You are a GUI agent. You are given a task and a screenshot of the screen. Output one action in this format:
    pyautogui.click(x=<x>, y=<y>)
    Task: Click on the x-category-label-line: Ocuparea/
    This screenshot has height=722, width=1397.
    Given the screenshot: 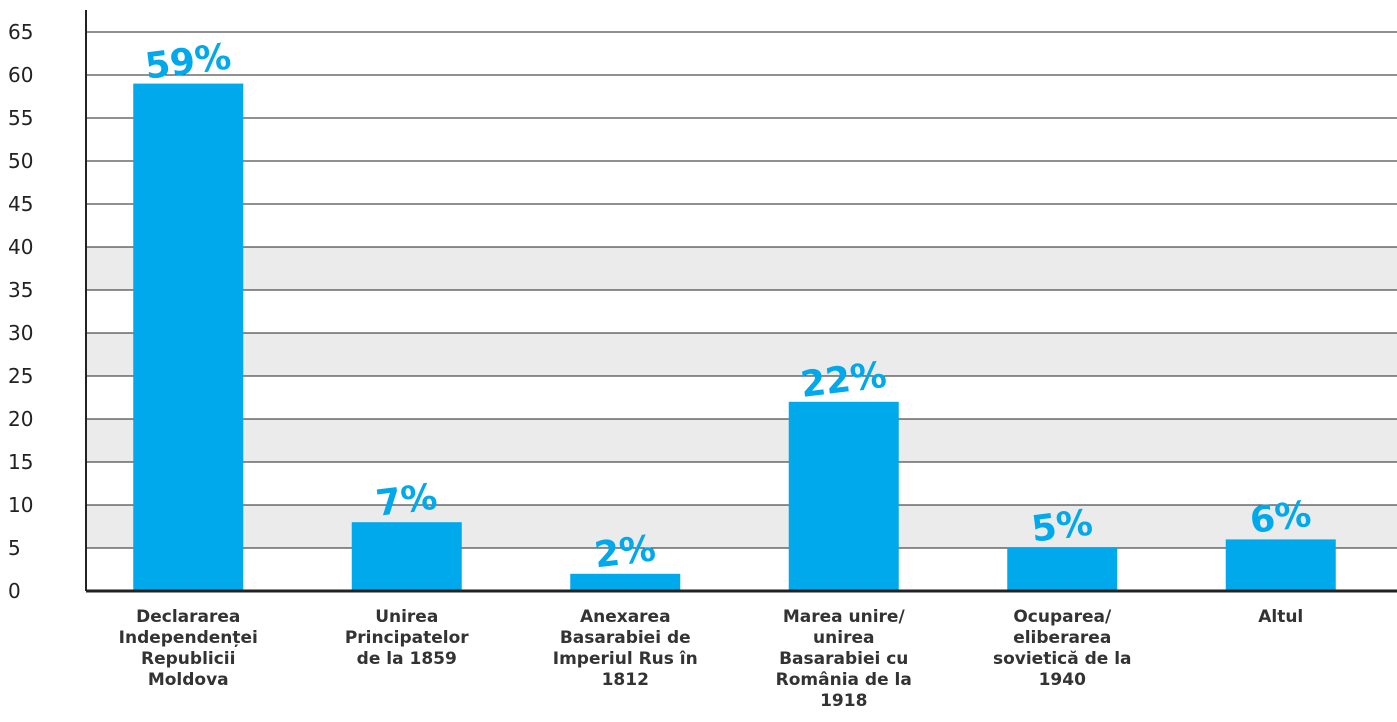 What is the action you would take?
    pyautogui.click(x=1062, y=617)
    